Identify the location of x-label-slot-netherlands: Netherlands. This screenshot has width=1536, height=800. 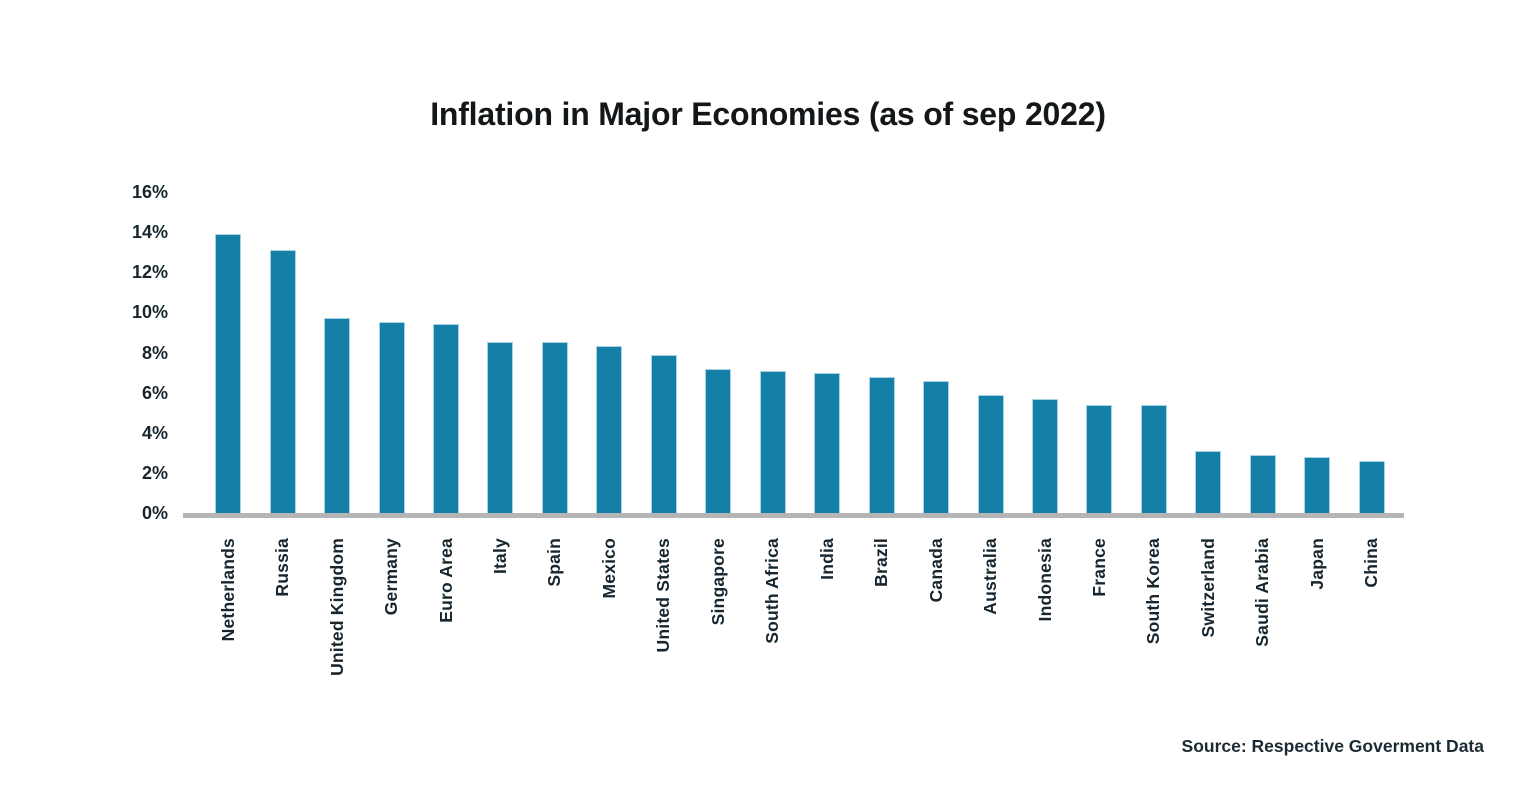
(228, 625).